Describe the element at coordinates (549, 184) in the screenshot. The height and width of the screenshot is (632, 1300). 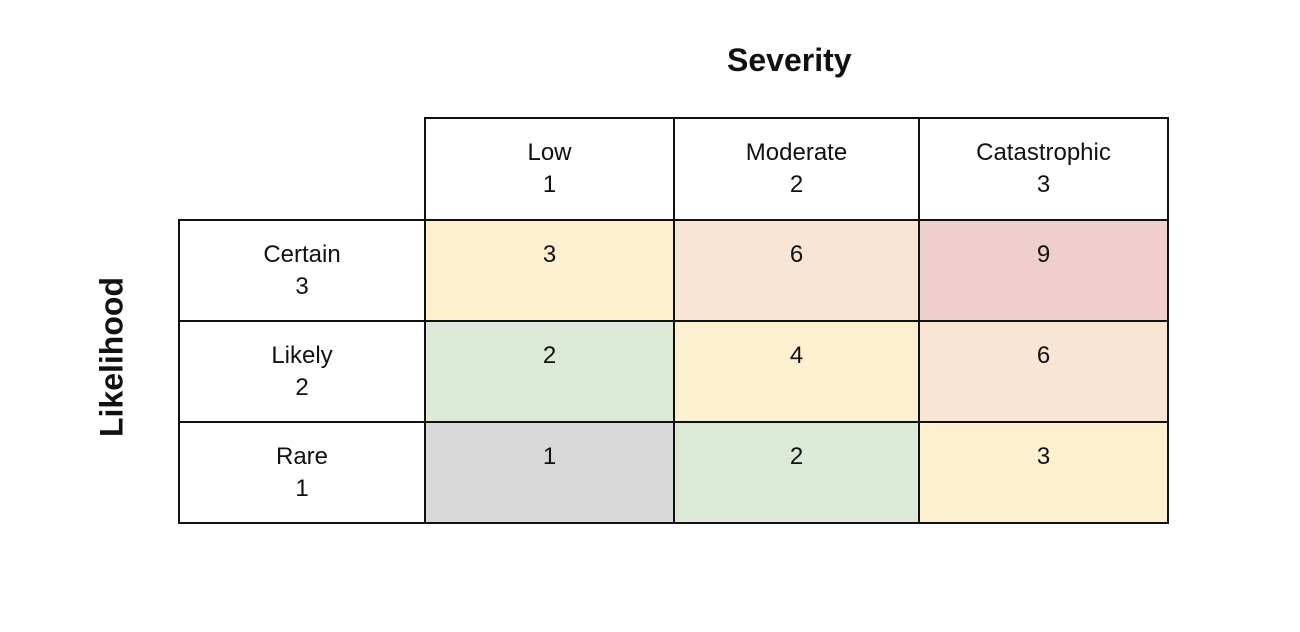
I see `column-header-score: 1` at that location.